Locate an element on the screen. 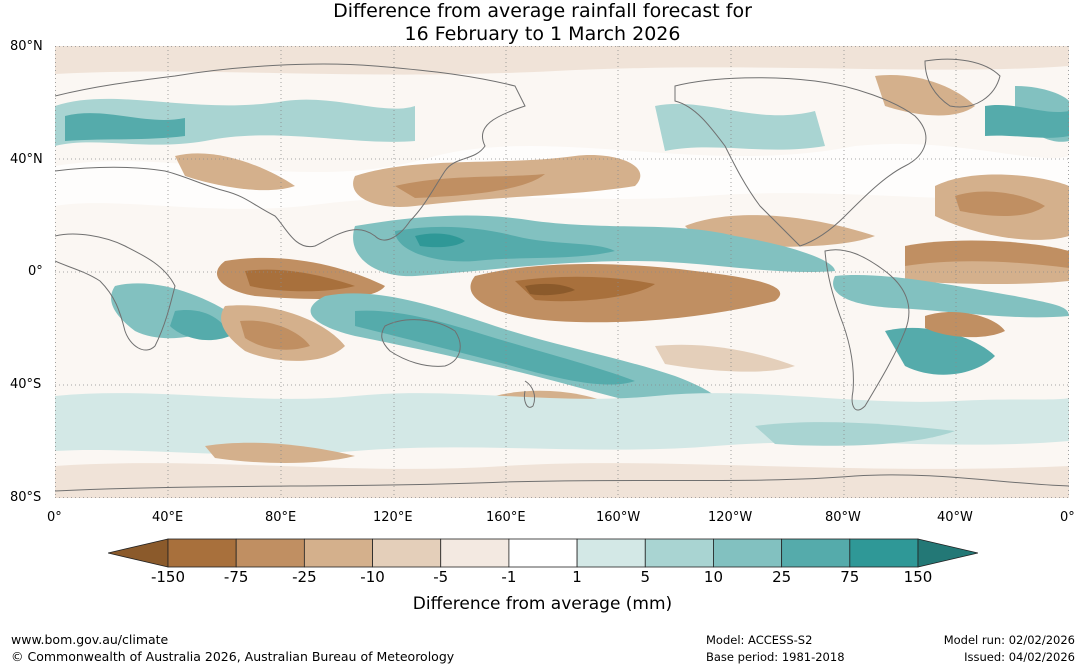 The height and width of the screenshot is (667, 1085). lon-label-80w: 80°W is located at coordinates (843, 517).